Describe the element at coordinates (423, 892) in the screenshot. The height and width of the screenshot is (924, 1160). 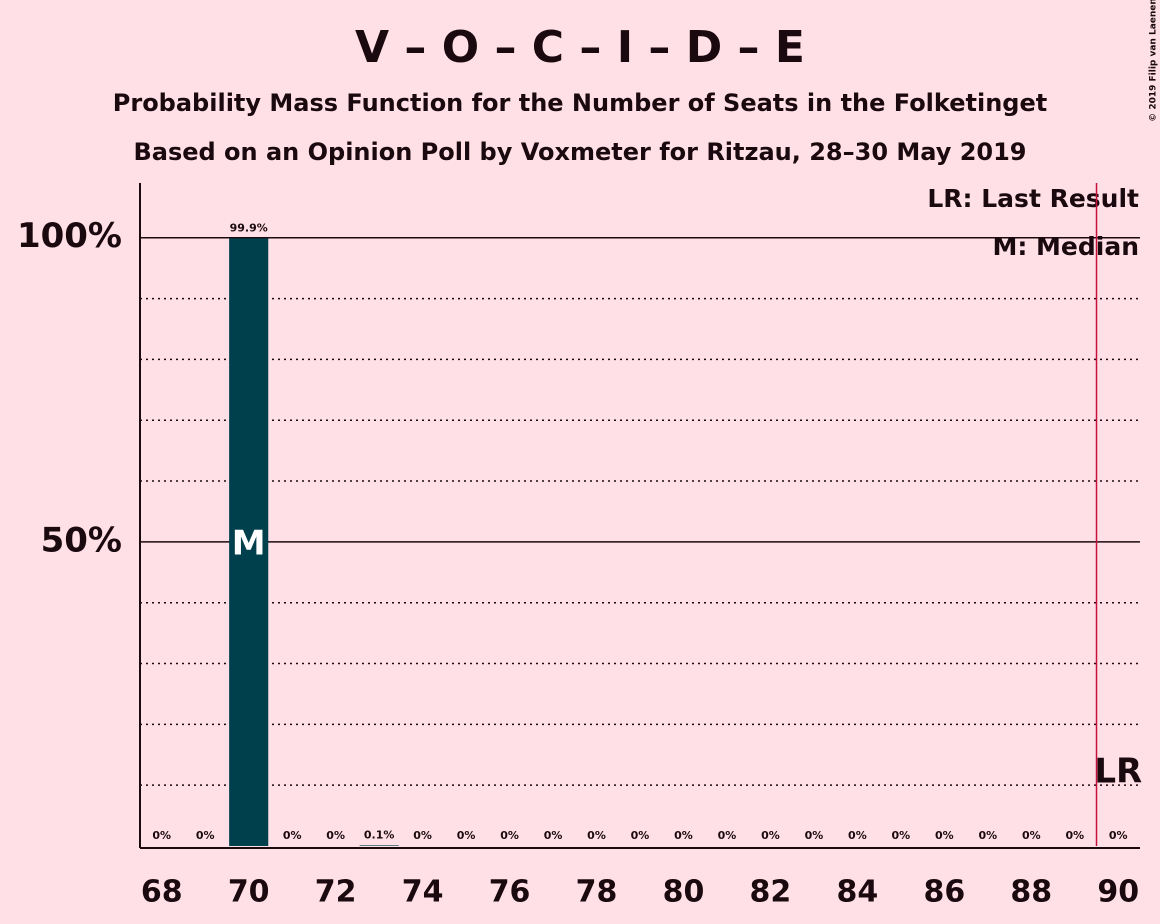
I see `x-tick-label: 74` at that location.